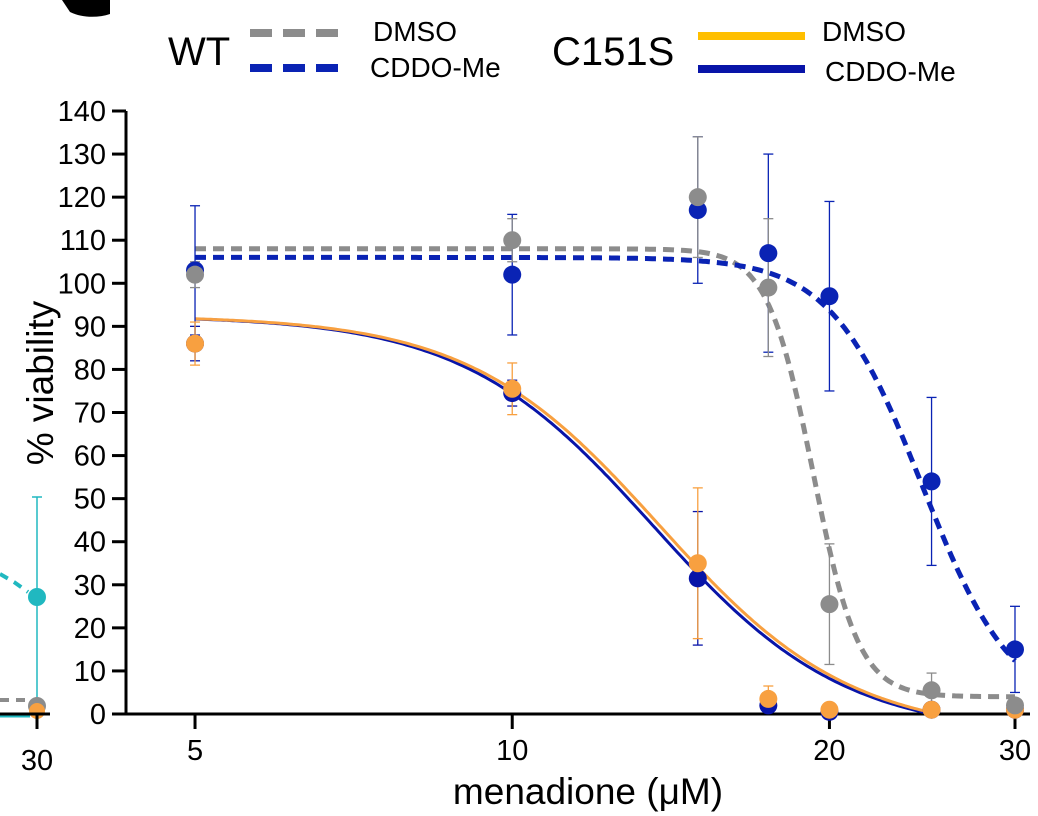  I want to click on y-tick-label: 90, so click(90, 327).